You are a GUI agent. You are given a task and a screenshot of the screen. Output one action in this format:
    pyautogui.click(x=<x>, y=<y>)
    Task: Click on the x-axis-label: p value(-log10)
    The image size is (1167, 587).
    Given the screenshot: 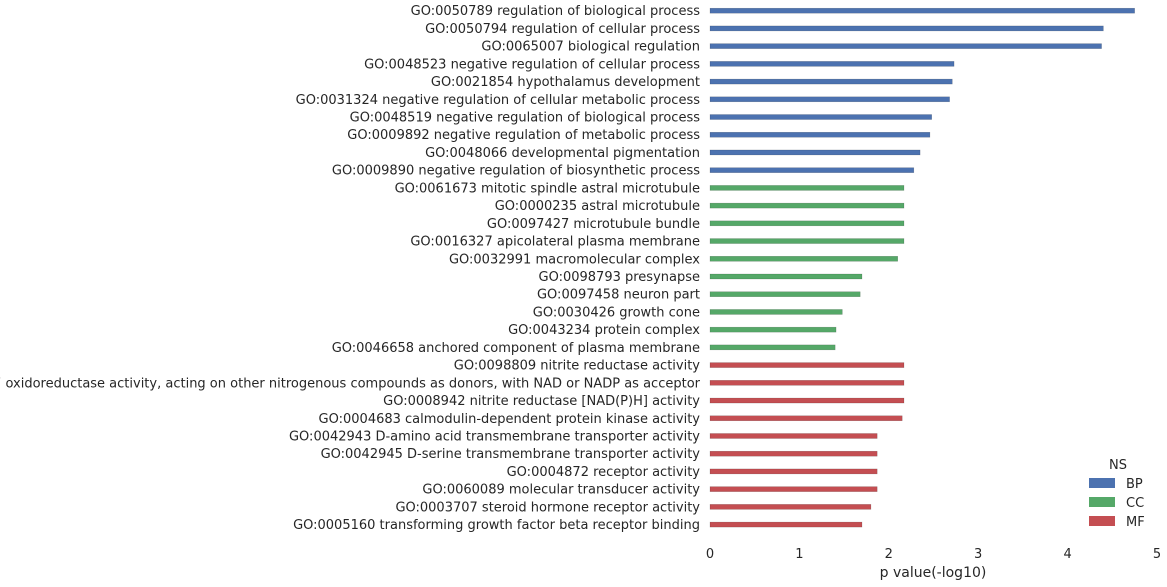 What is the action you would take?
    pyautogui.click(x=933, y=573)
    